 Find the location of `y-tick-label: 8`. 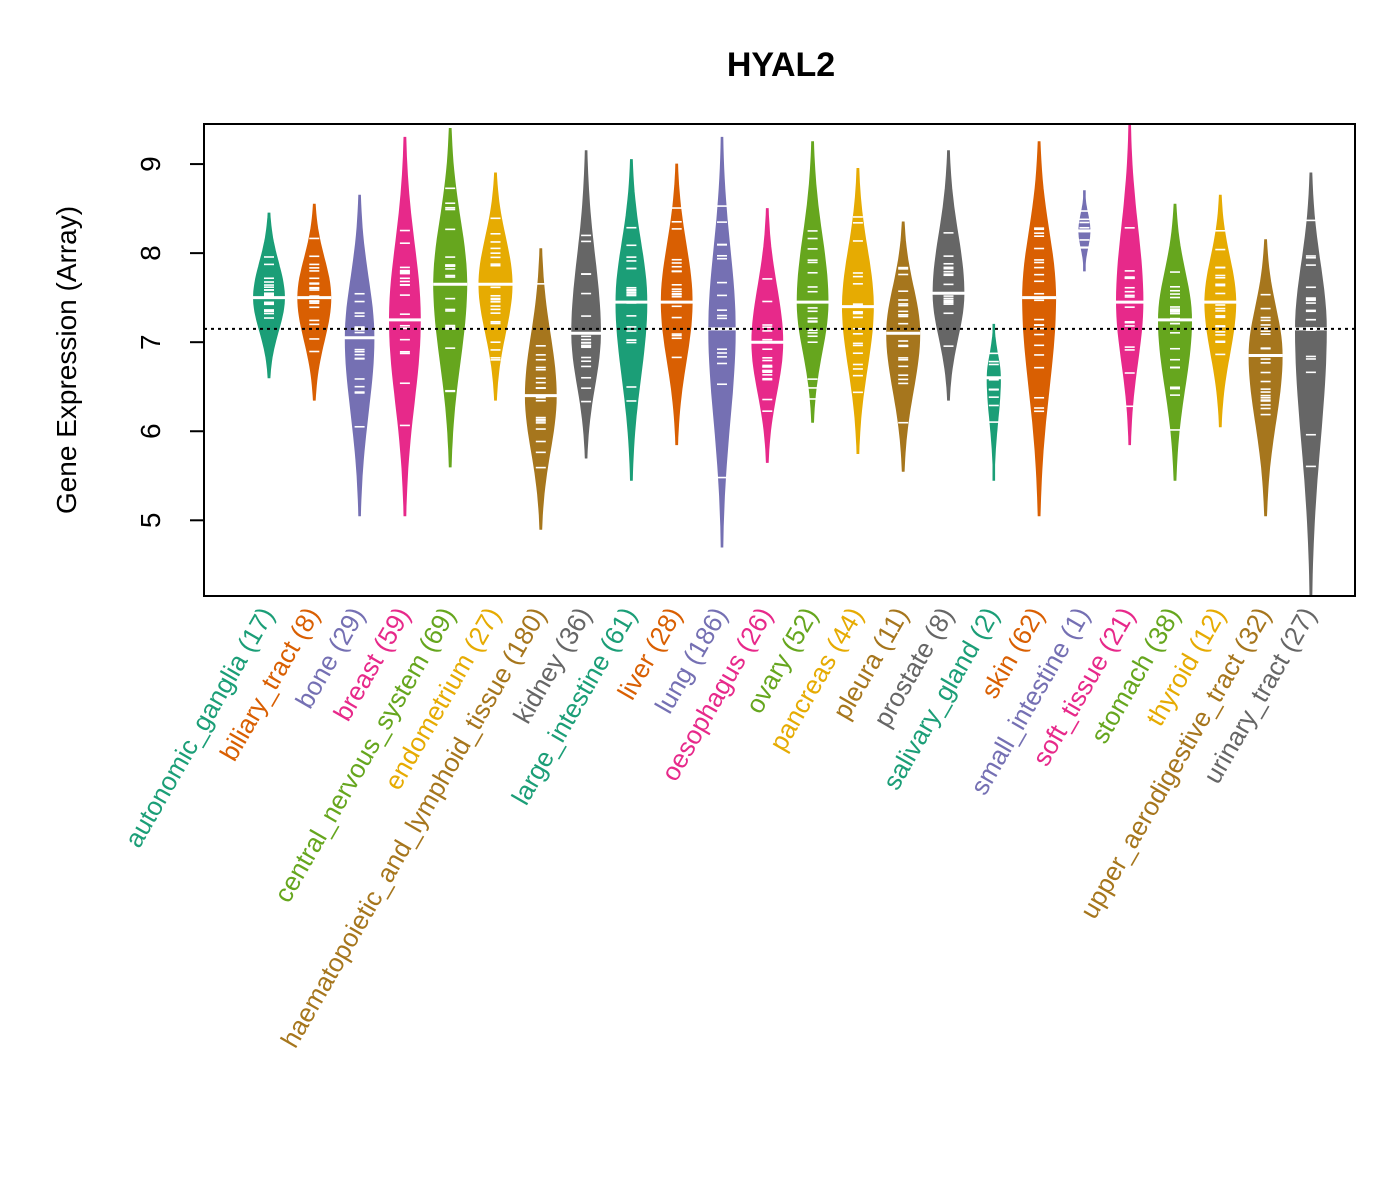

y-tick-label: 8 is located at coordinates (150, 253).